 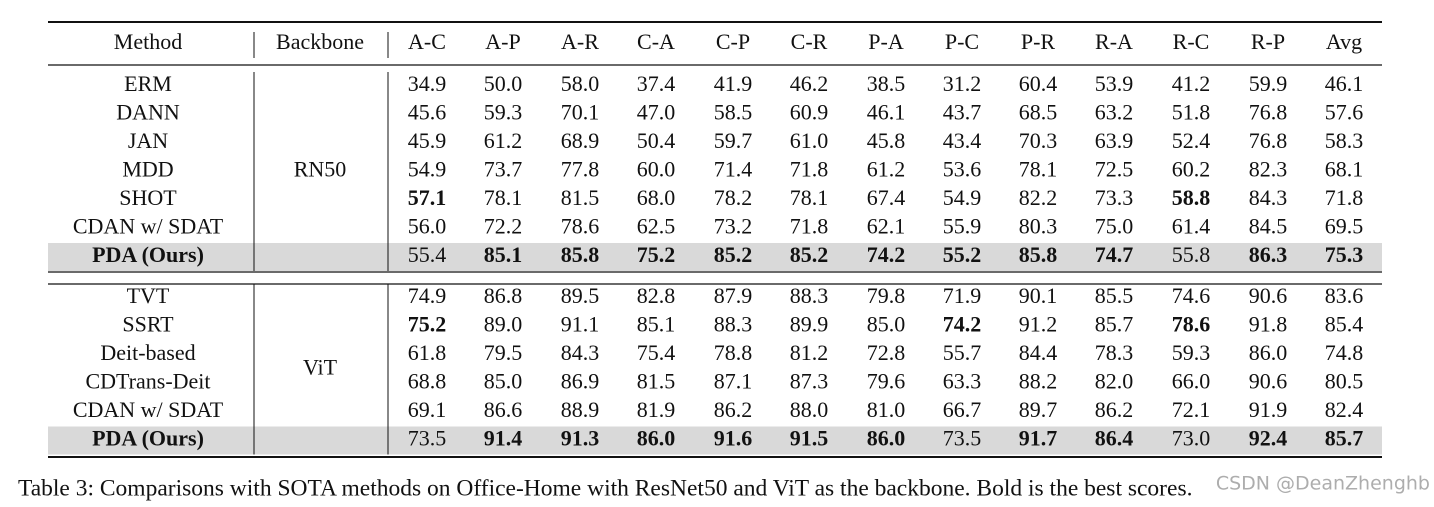 I want to click on score-cell: 73.3, so click(x=1114, y=197).